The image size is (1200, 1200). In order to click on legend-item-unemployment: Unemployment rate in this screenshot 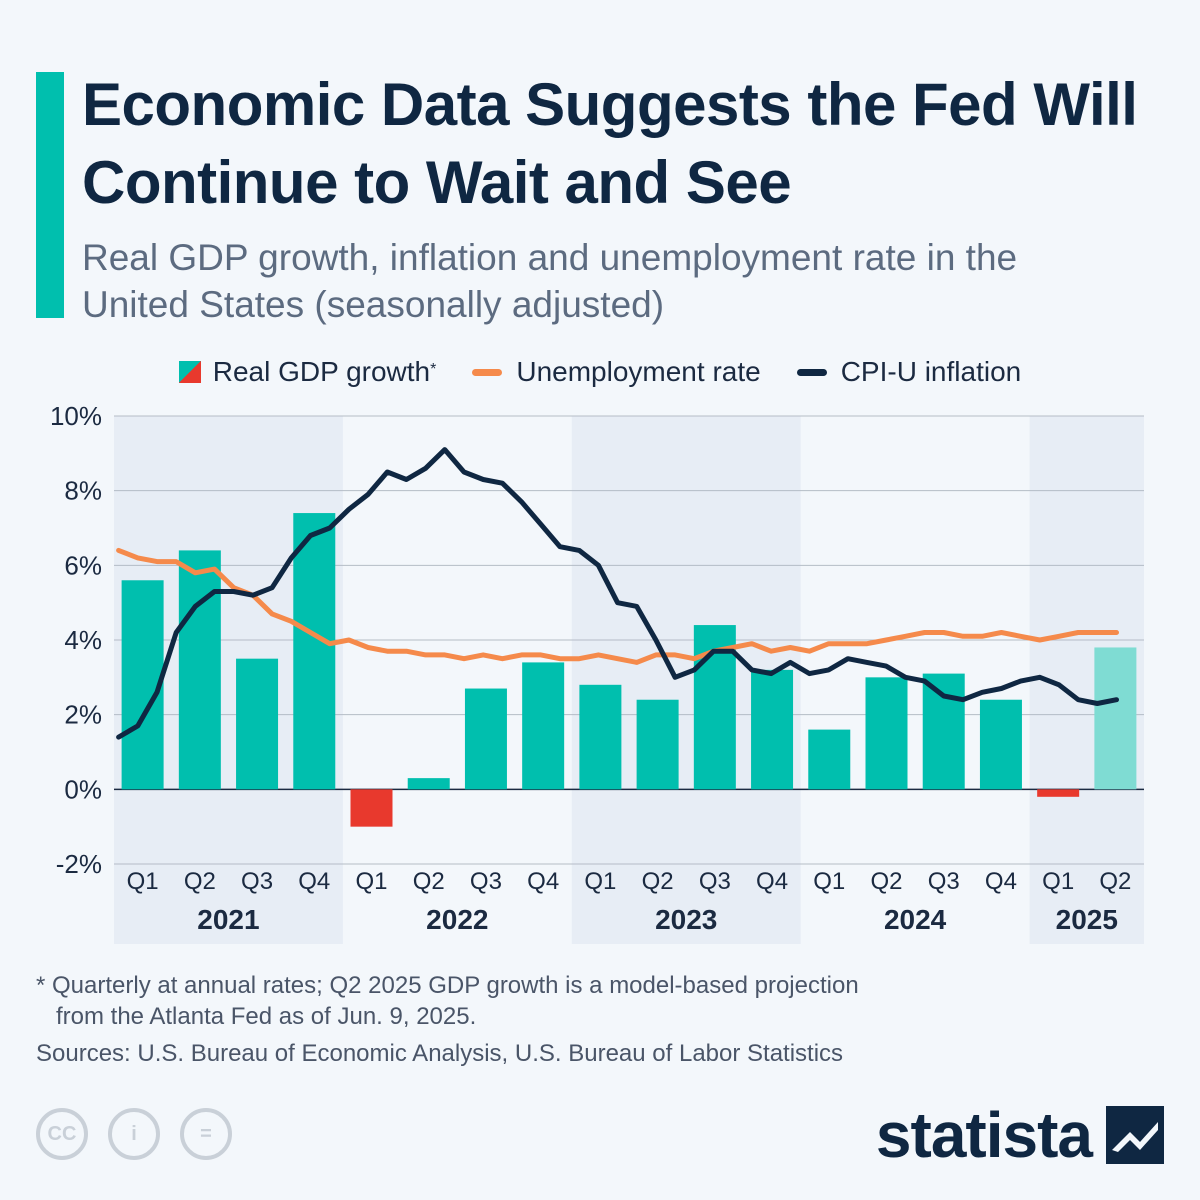, I will do `click(616, 372)`.